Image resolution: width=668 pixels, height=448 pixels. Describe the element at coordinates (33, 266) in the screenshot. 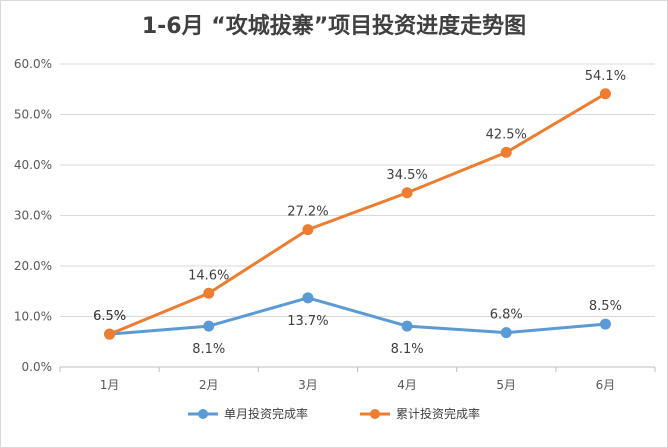

I see `y-tick-label: 20.0%` at that location.